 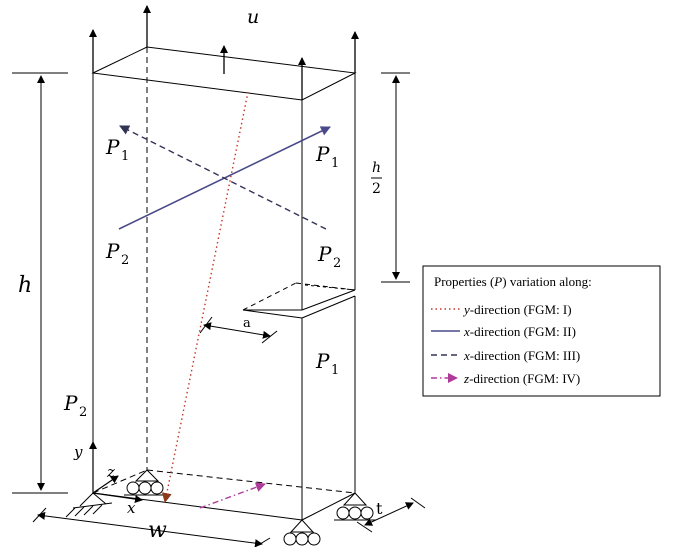 I want to click on notch, so click(x=299, y=300).